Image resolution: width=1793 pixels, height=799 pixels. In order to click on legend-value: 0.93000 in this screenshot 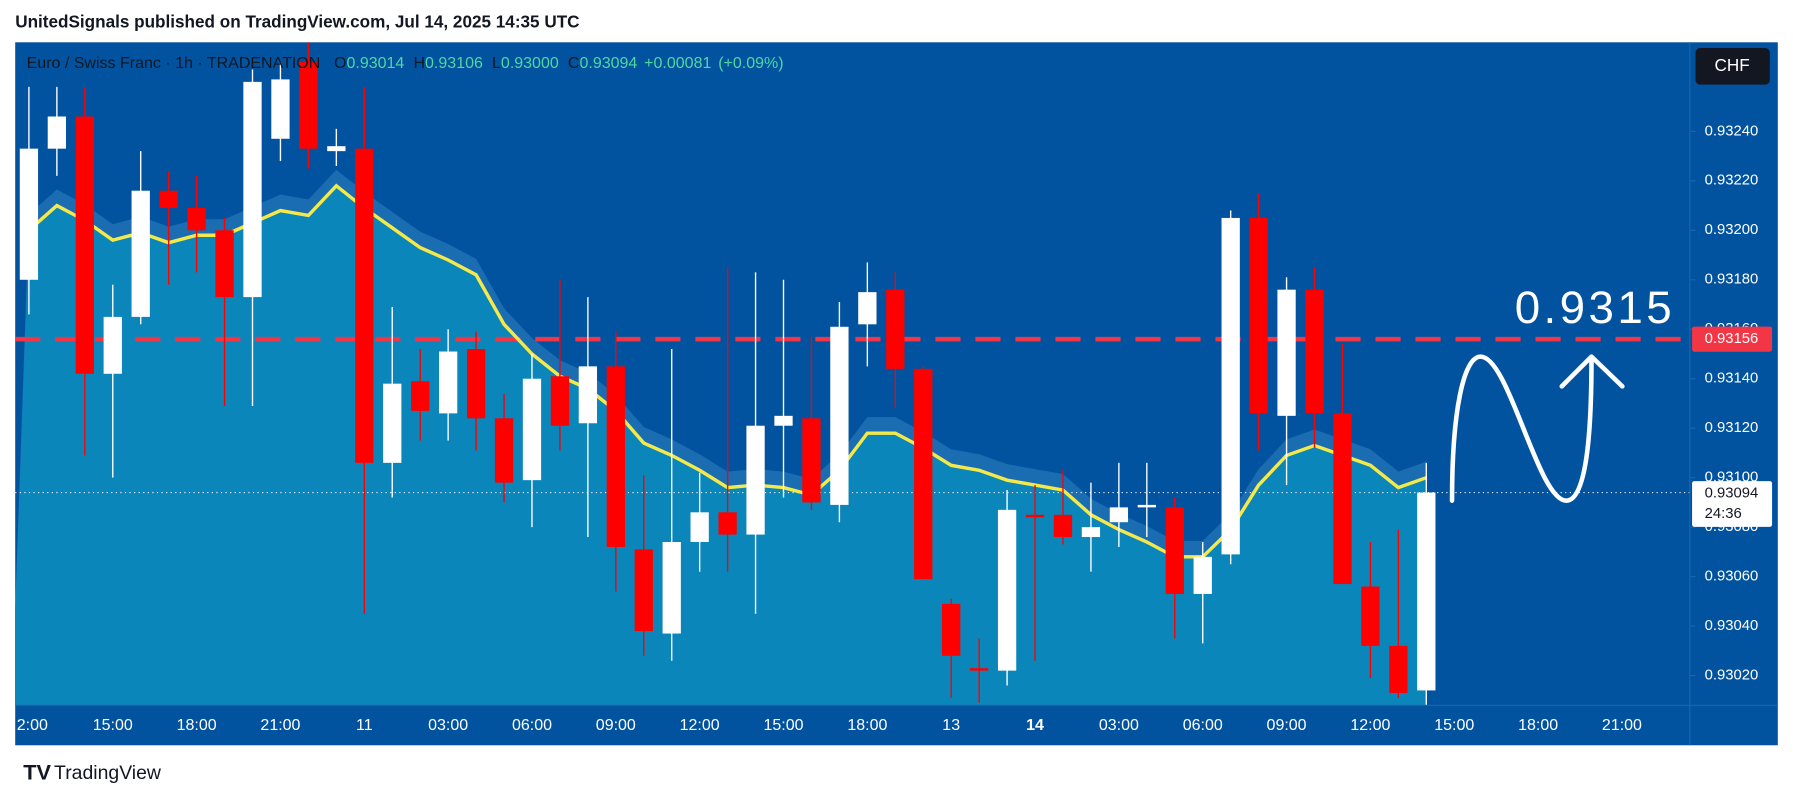, I will do `click(530, 63)`.